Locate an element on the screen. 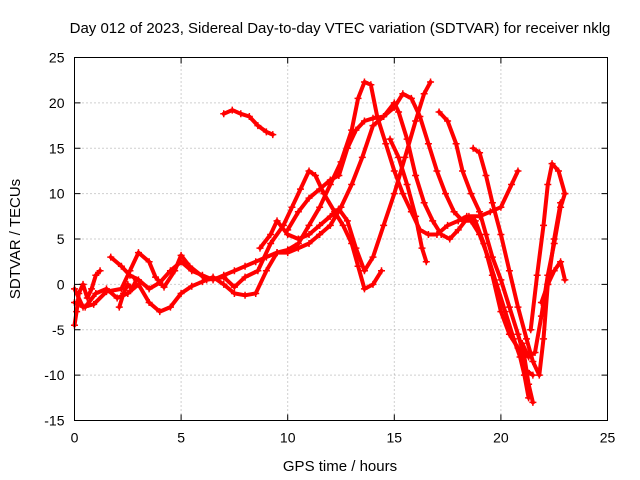 The height and width of the screenshot is (480, 640). x-tick-label: 10 is located at coordinates (288, 438).